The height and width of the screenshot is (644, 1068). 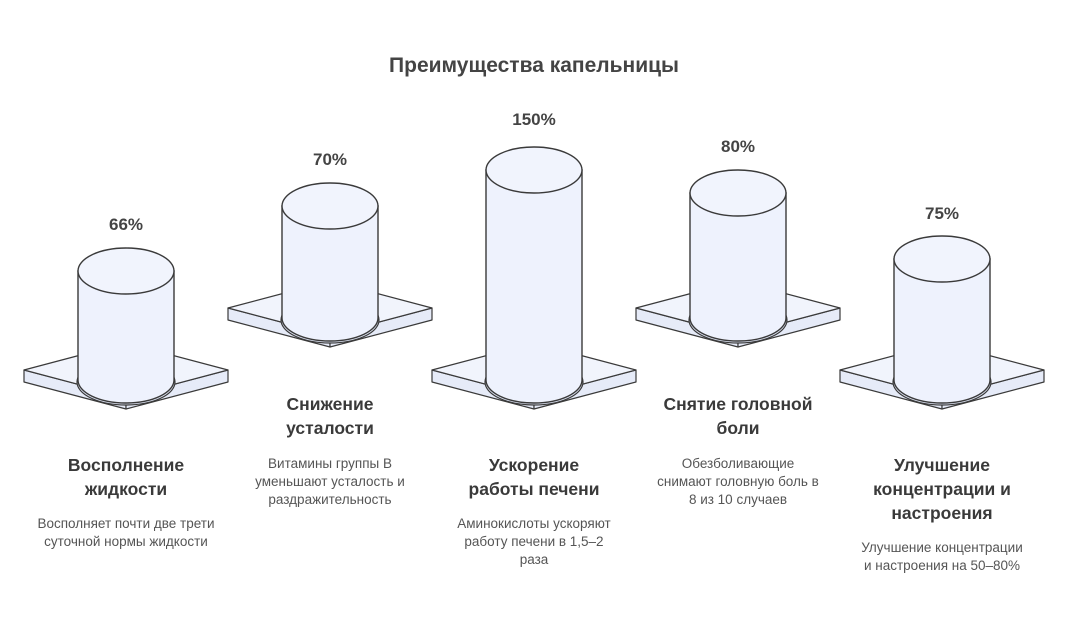 What do you see at coordinates (534, 119) in the screenshot?
I see `value-label-3: 150%` at bounding box center [534, 119].